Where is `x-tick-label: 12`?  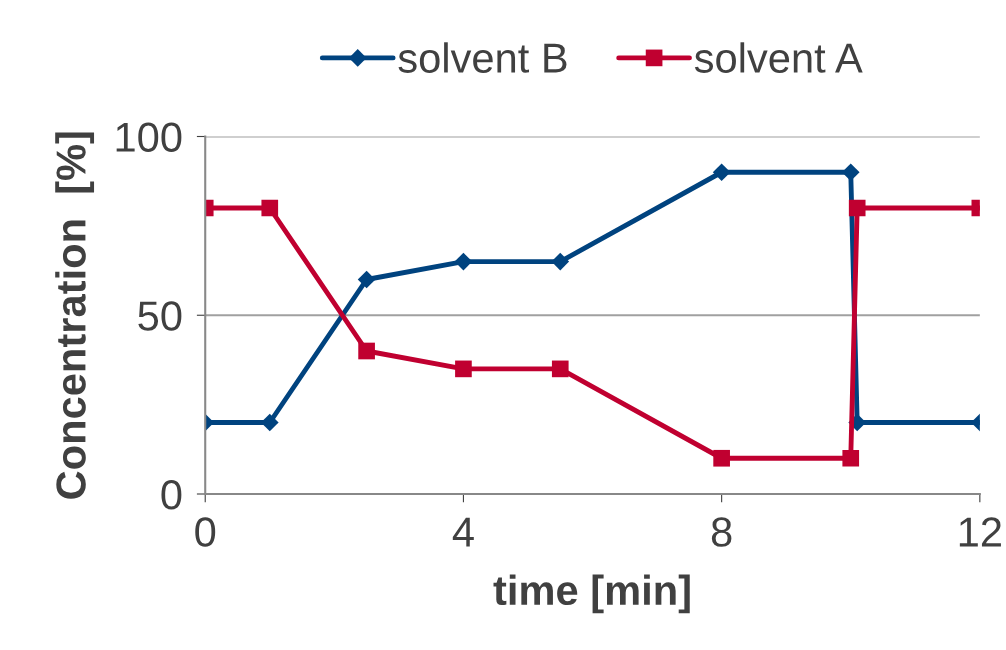 x-tick-label: 12 is located at coordinates (980, 532).